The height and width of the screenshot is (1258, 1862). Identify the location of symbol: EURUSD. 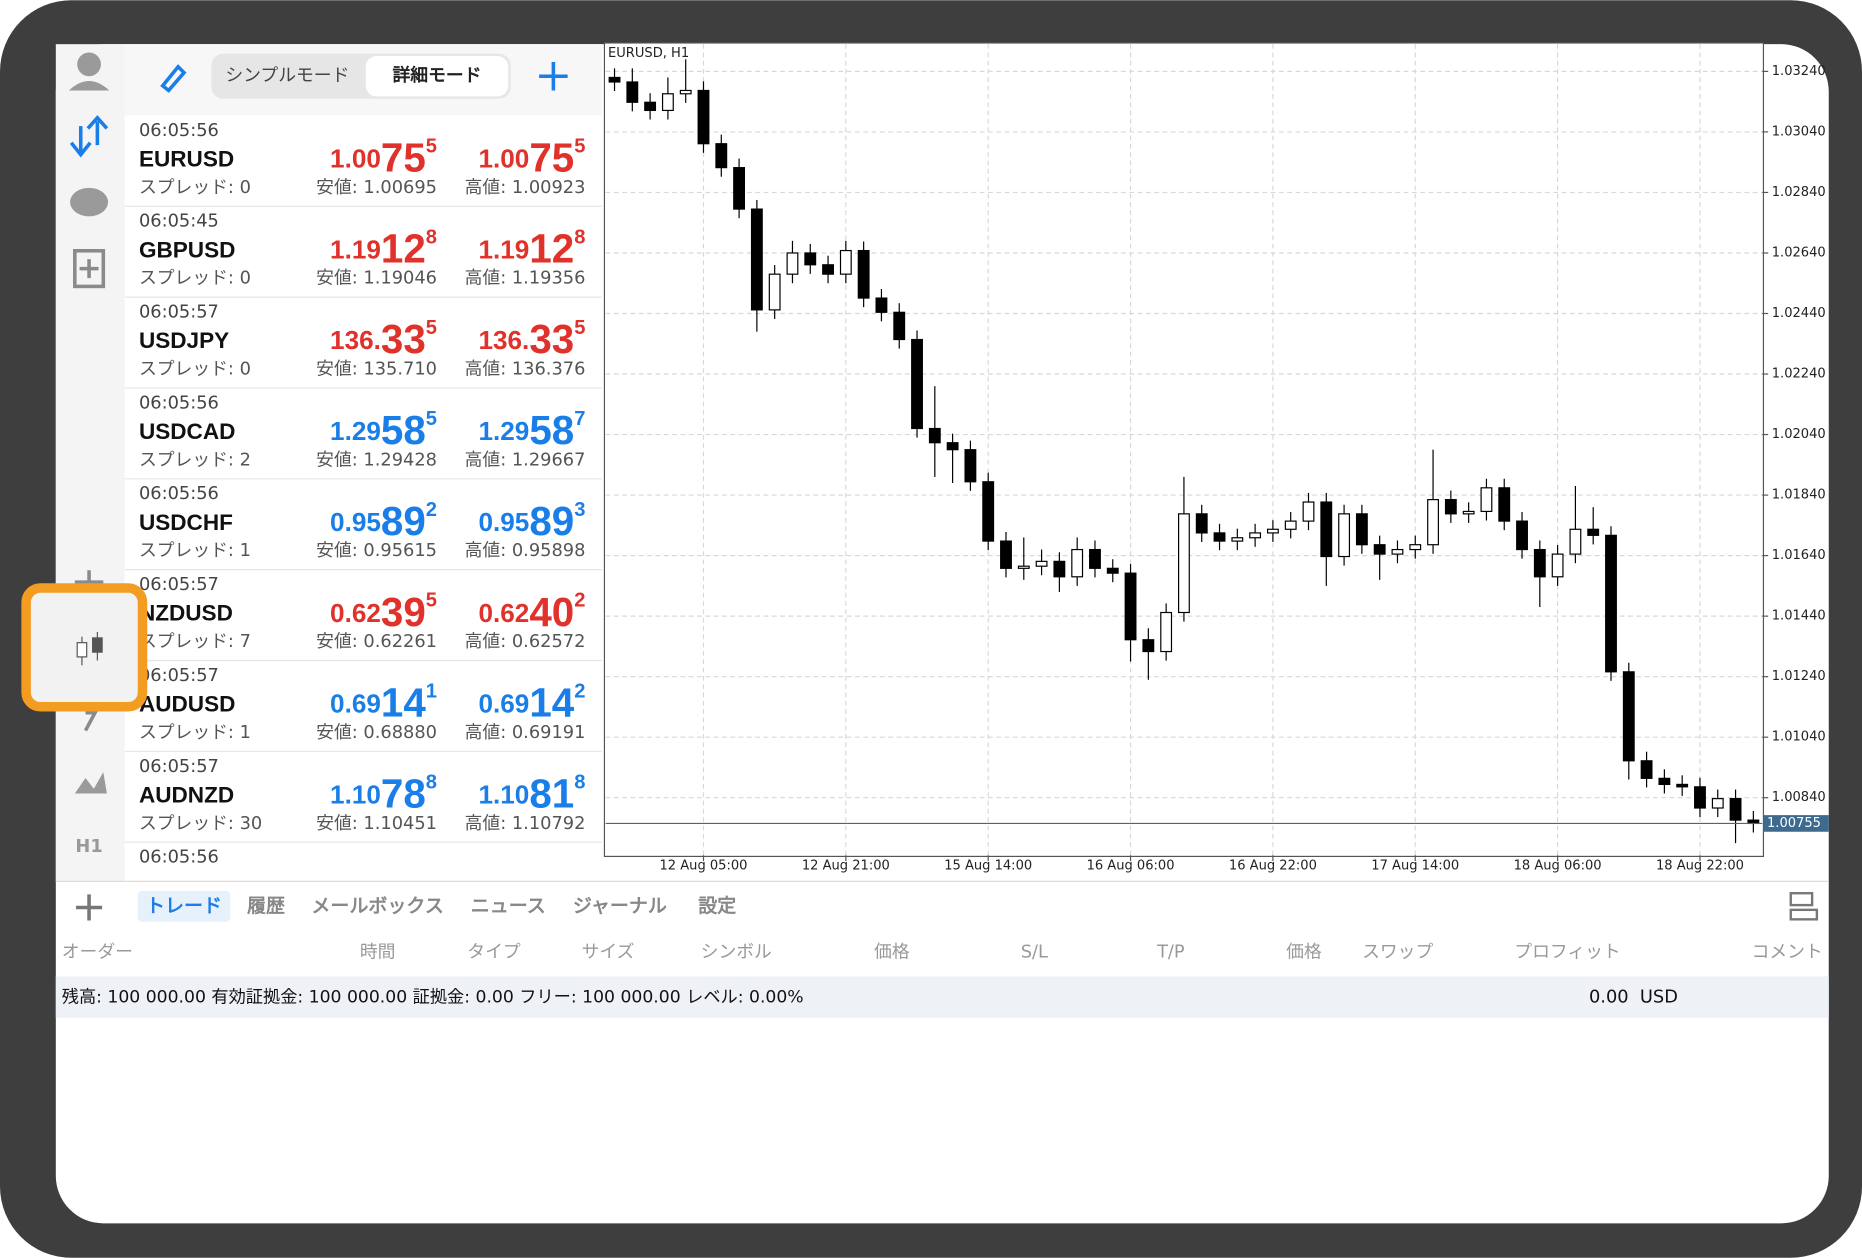
(186, 158).